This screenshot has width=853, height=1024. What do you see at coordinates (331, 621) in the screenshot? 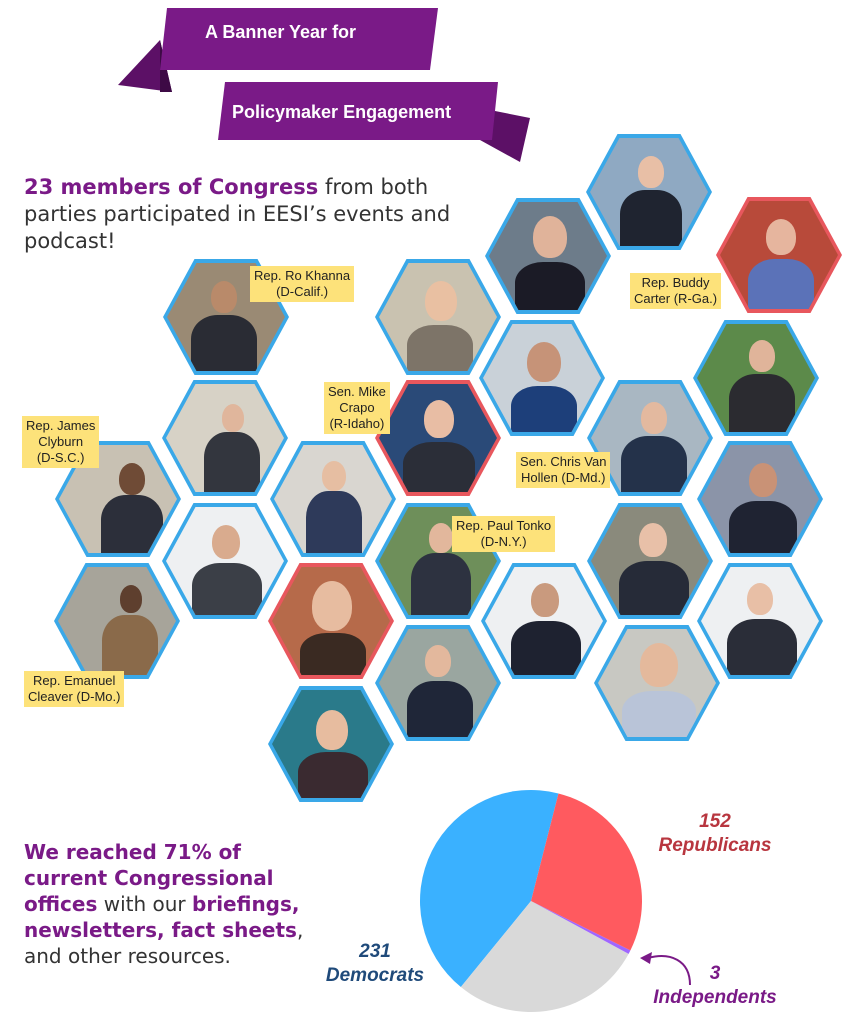
I see `photo-hex-mace` at bounding box center [331, 621].